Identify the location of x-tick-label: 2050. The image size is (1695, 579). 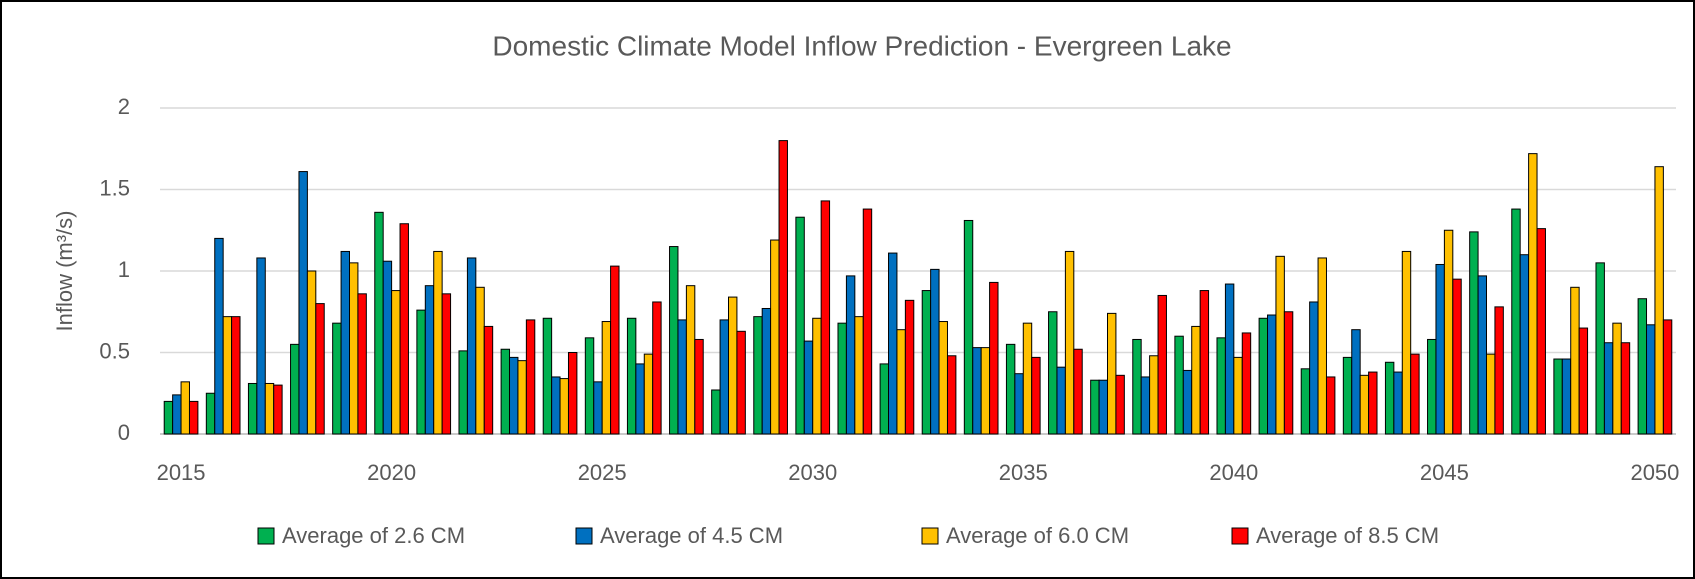
(1654, 472).